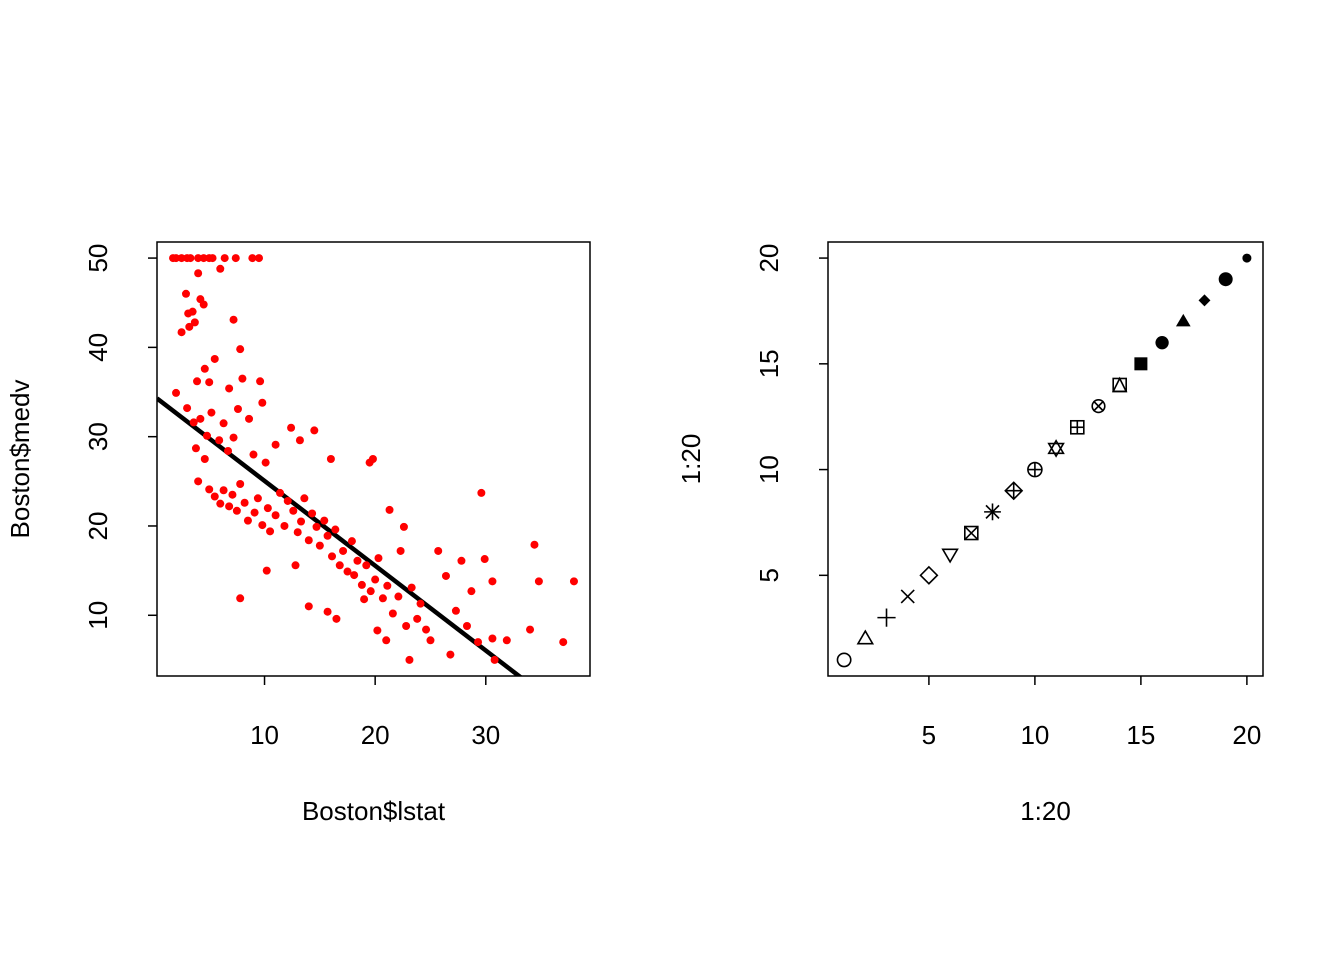 The image size is (1344, 960). I want to click on y-tick-label: 10, so click(769, 469).